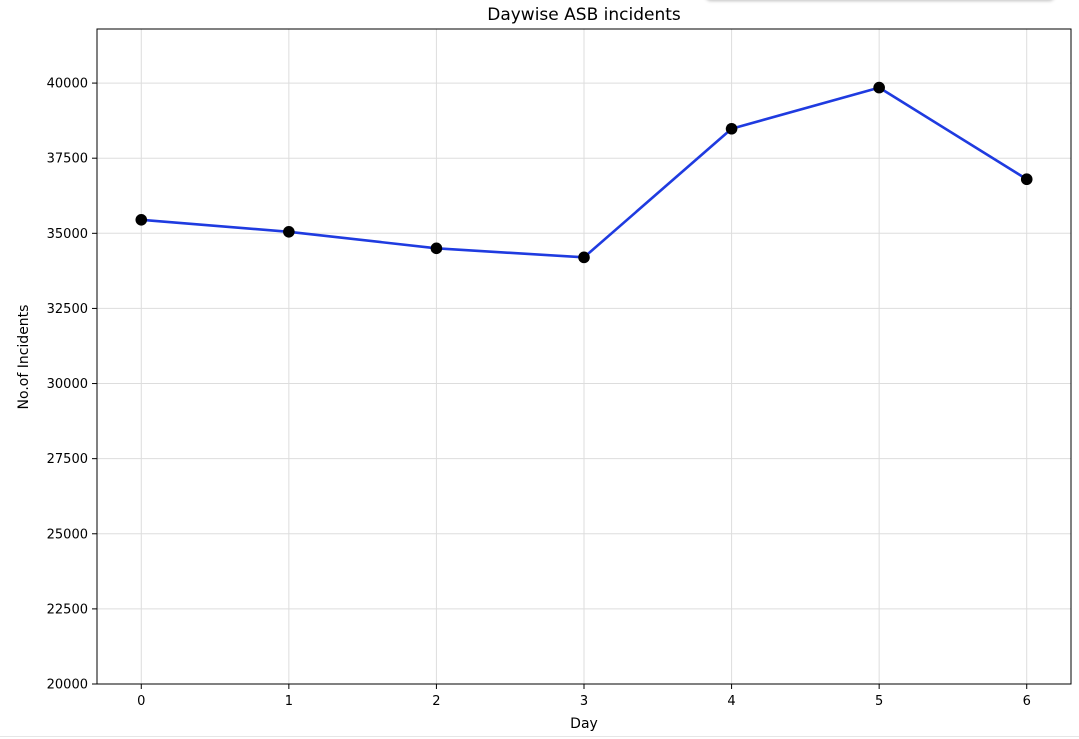 Image resolution: width=1079 pixels, height=739 pixels. What do you see at coordinates (1027, 701) in the screenshot?
I see `x-tick-label: 6` at bounding box center [1027, 701].